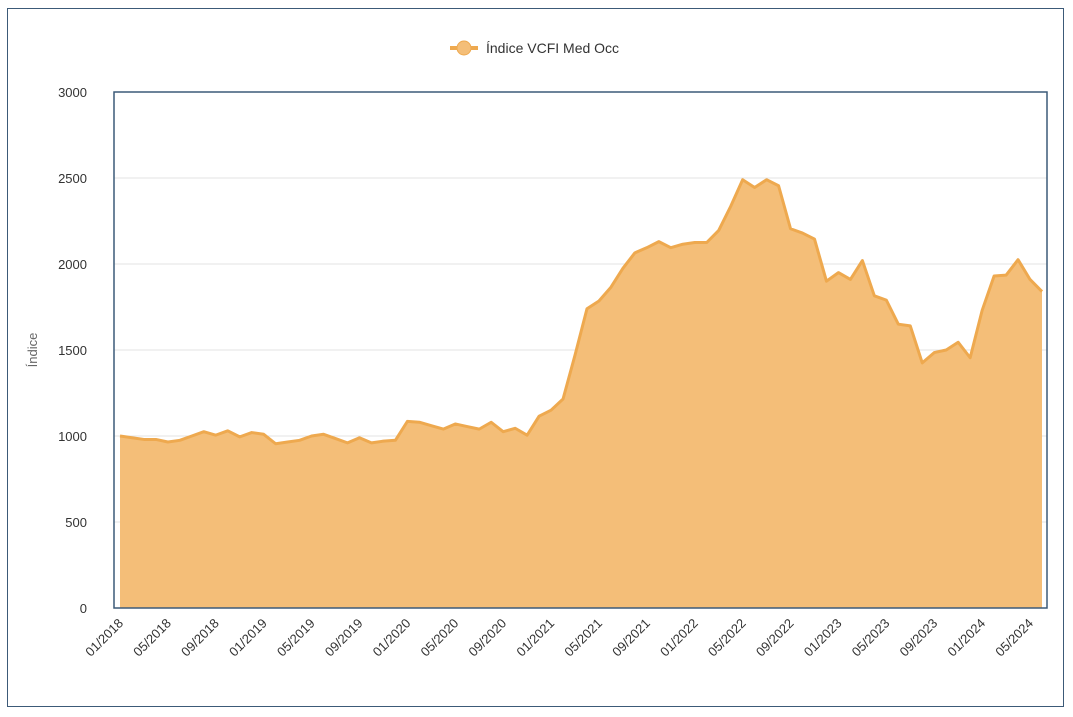 This screenshot has height=717, width=1073. I want to click on x-tick-label: 05/2019, so click(296, 638).